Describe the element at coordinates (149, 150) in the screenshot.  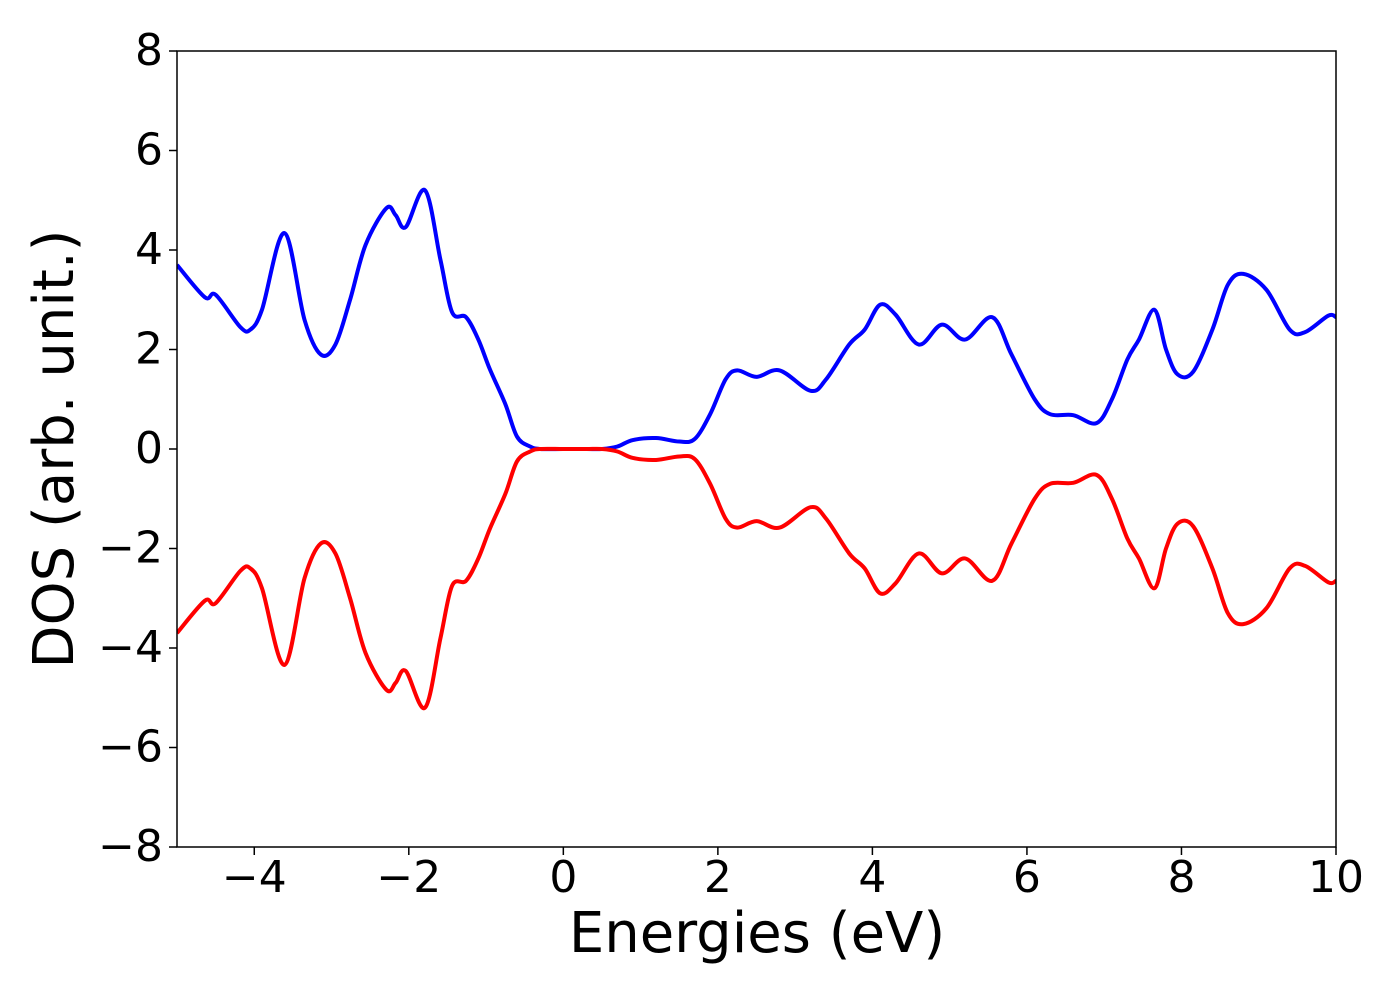
I see `y-tick-label: 6` at that location.